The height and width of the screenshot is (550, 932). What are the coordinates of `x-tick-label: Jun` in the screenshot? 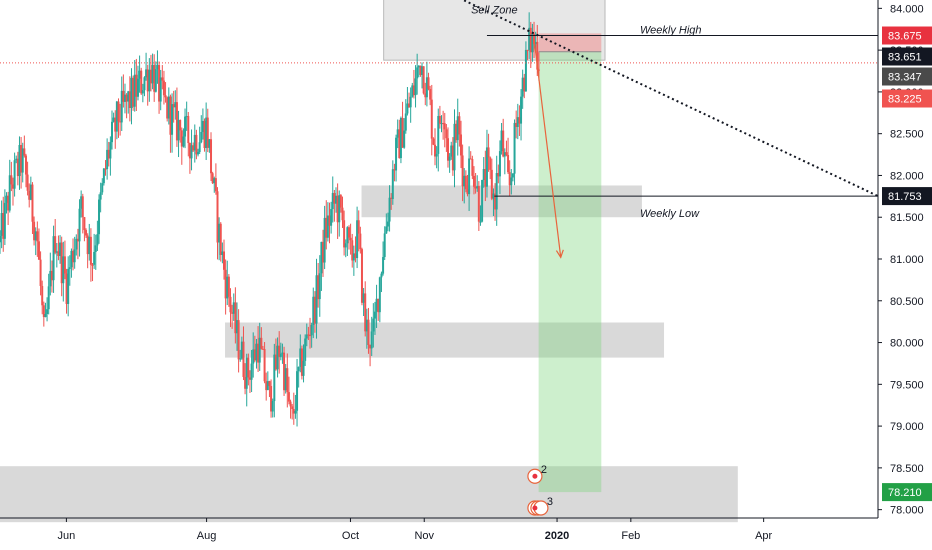 It's located at (67, 536).